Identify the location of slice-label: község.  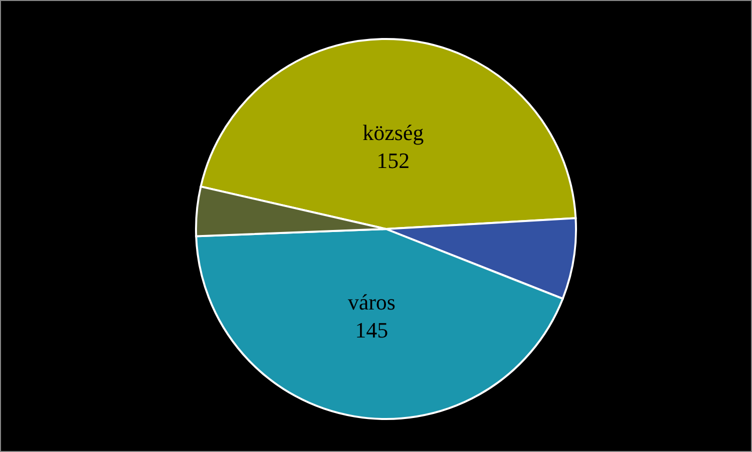
(393, 132).